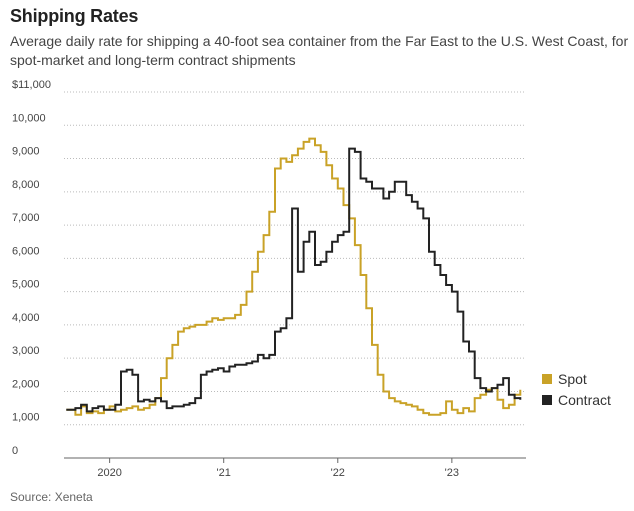 The image size is (634, 511). What do you see at coordinates (51, 497) in the screenshot?
I see `chart-source: Source: Xeneta` at bounding box center [51, 497].